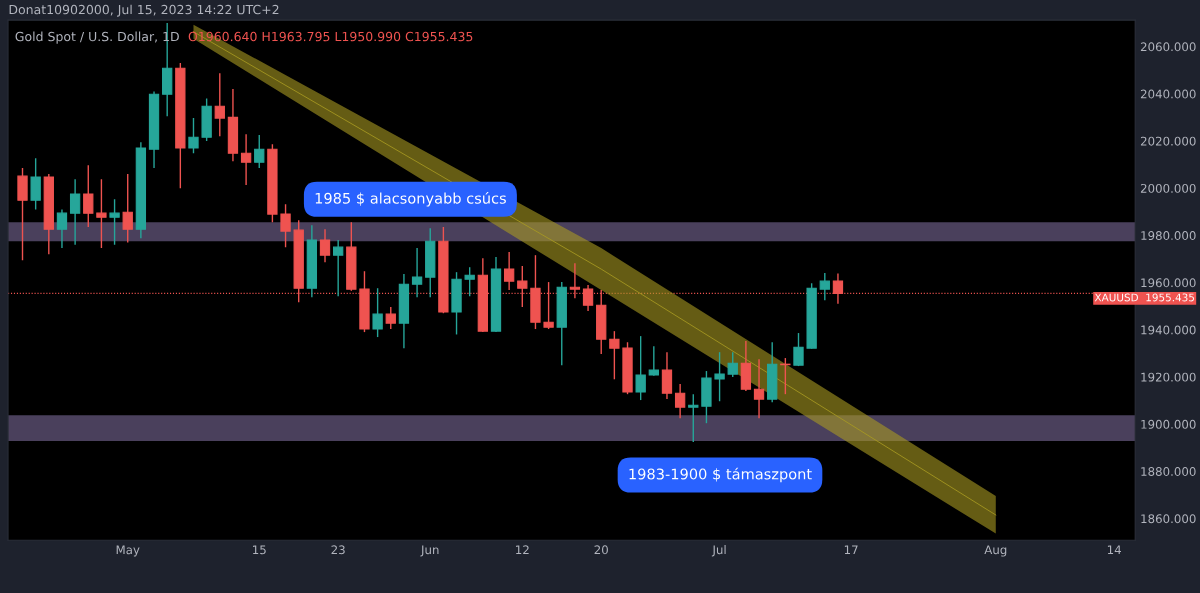 This screenshot has height=593, width=1200. What do you see at coordinates (1168, 330) in the screenshot?
I see `y-tick-label: 1940.000` at bounding box center [1168, 330].